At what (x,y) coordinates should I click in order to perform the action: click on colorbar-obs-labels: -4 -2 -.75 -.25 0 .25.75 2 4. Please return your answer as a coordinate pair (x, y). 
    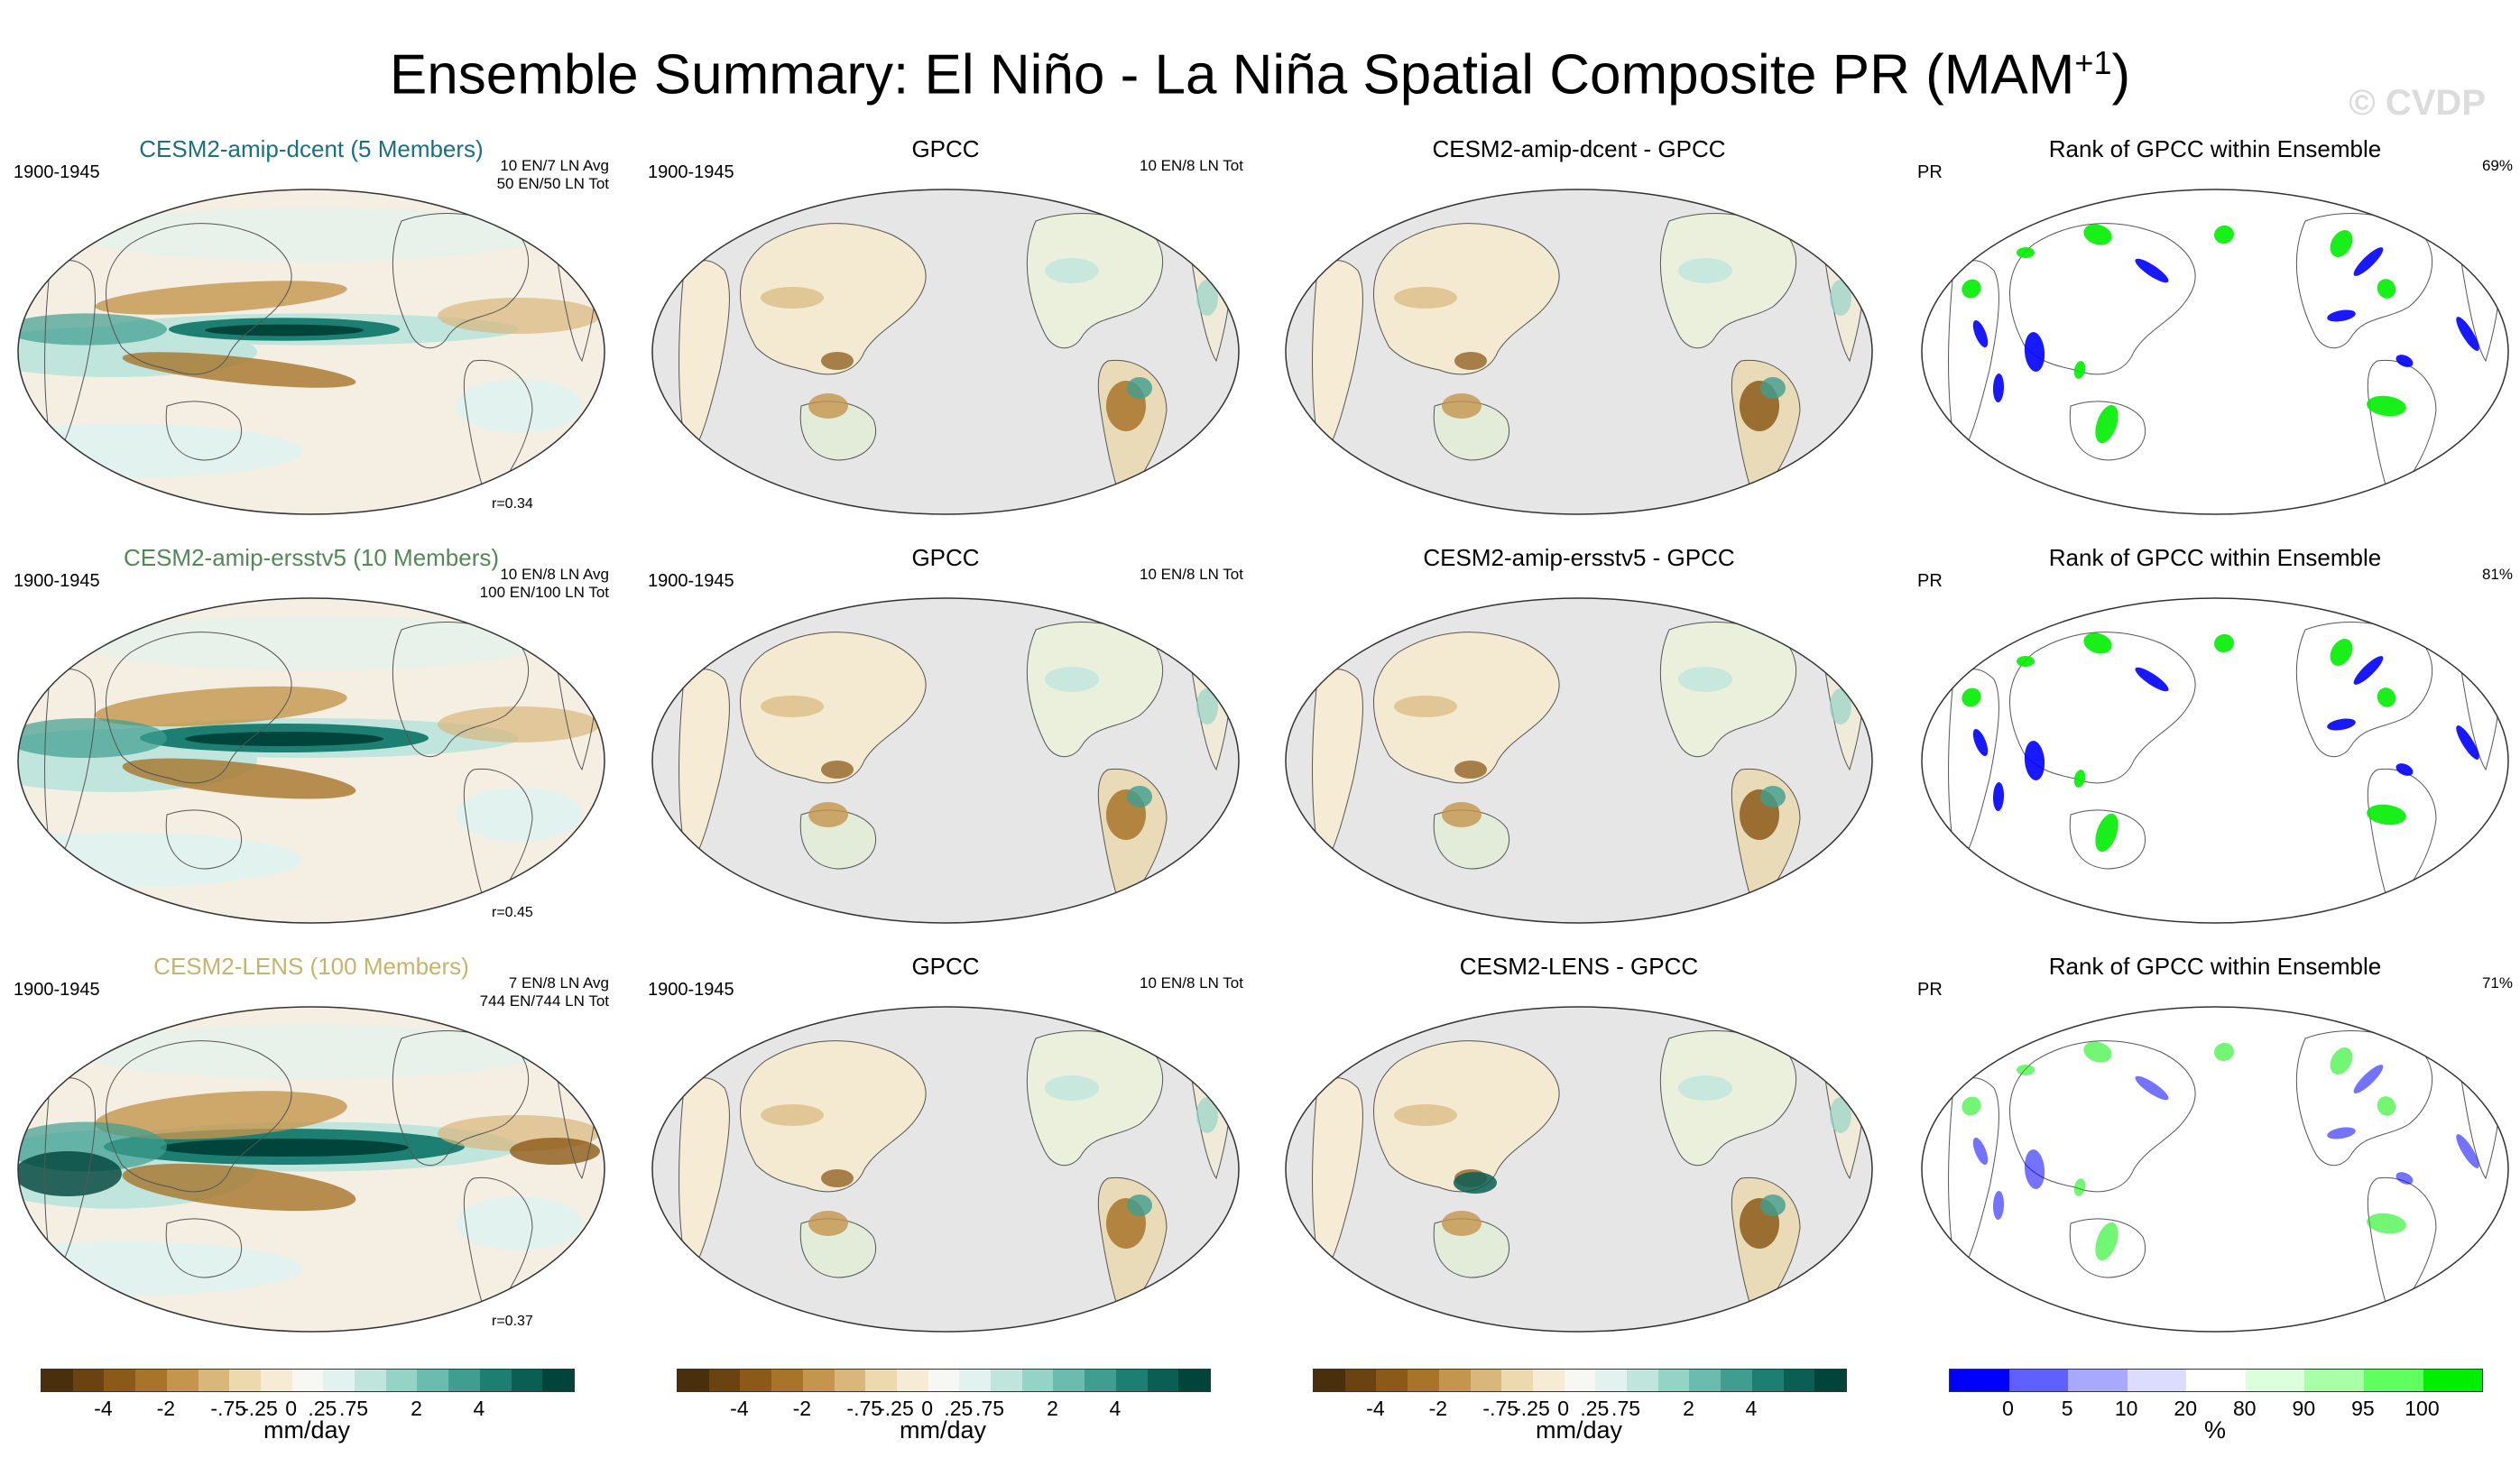
    Looking at the image, I should click on (943, 1408).